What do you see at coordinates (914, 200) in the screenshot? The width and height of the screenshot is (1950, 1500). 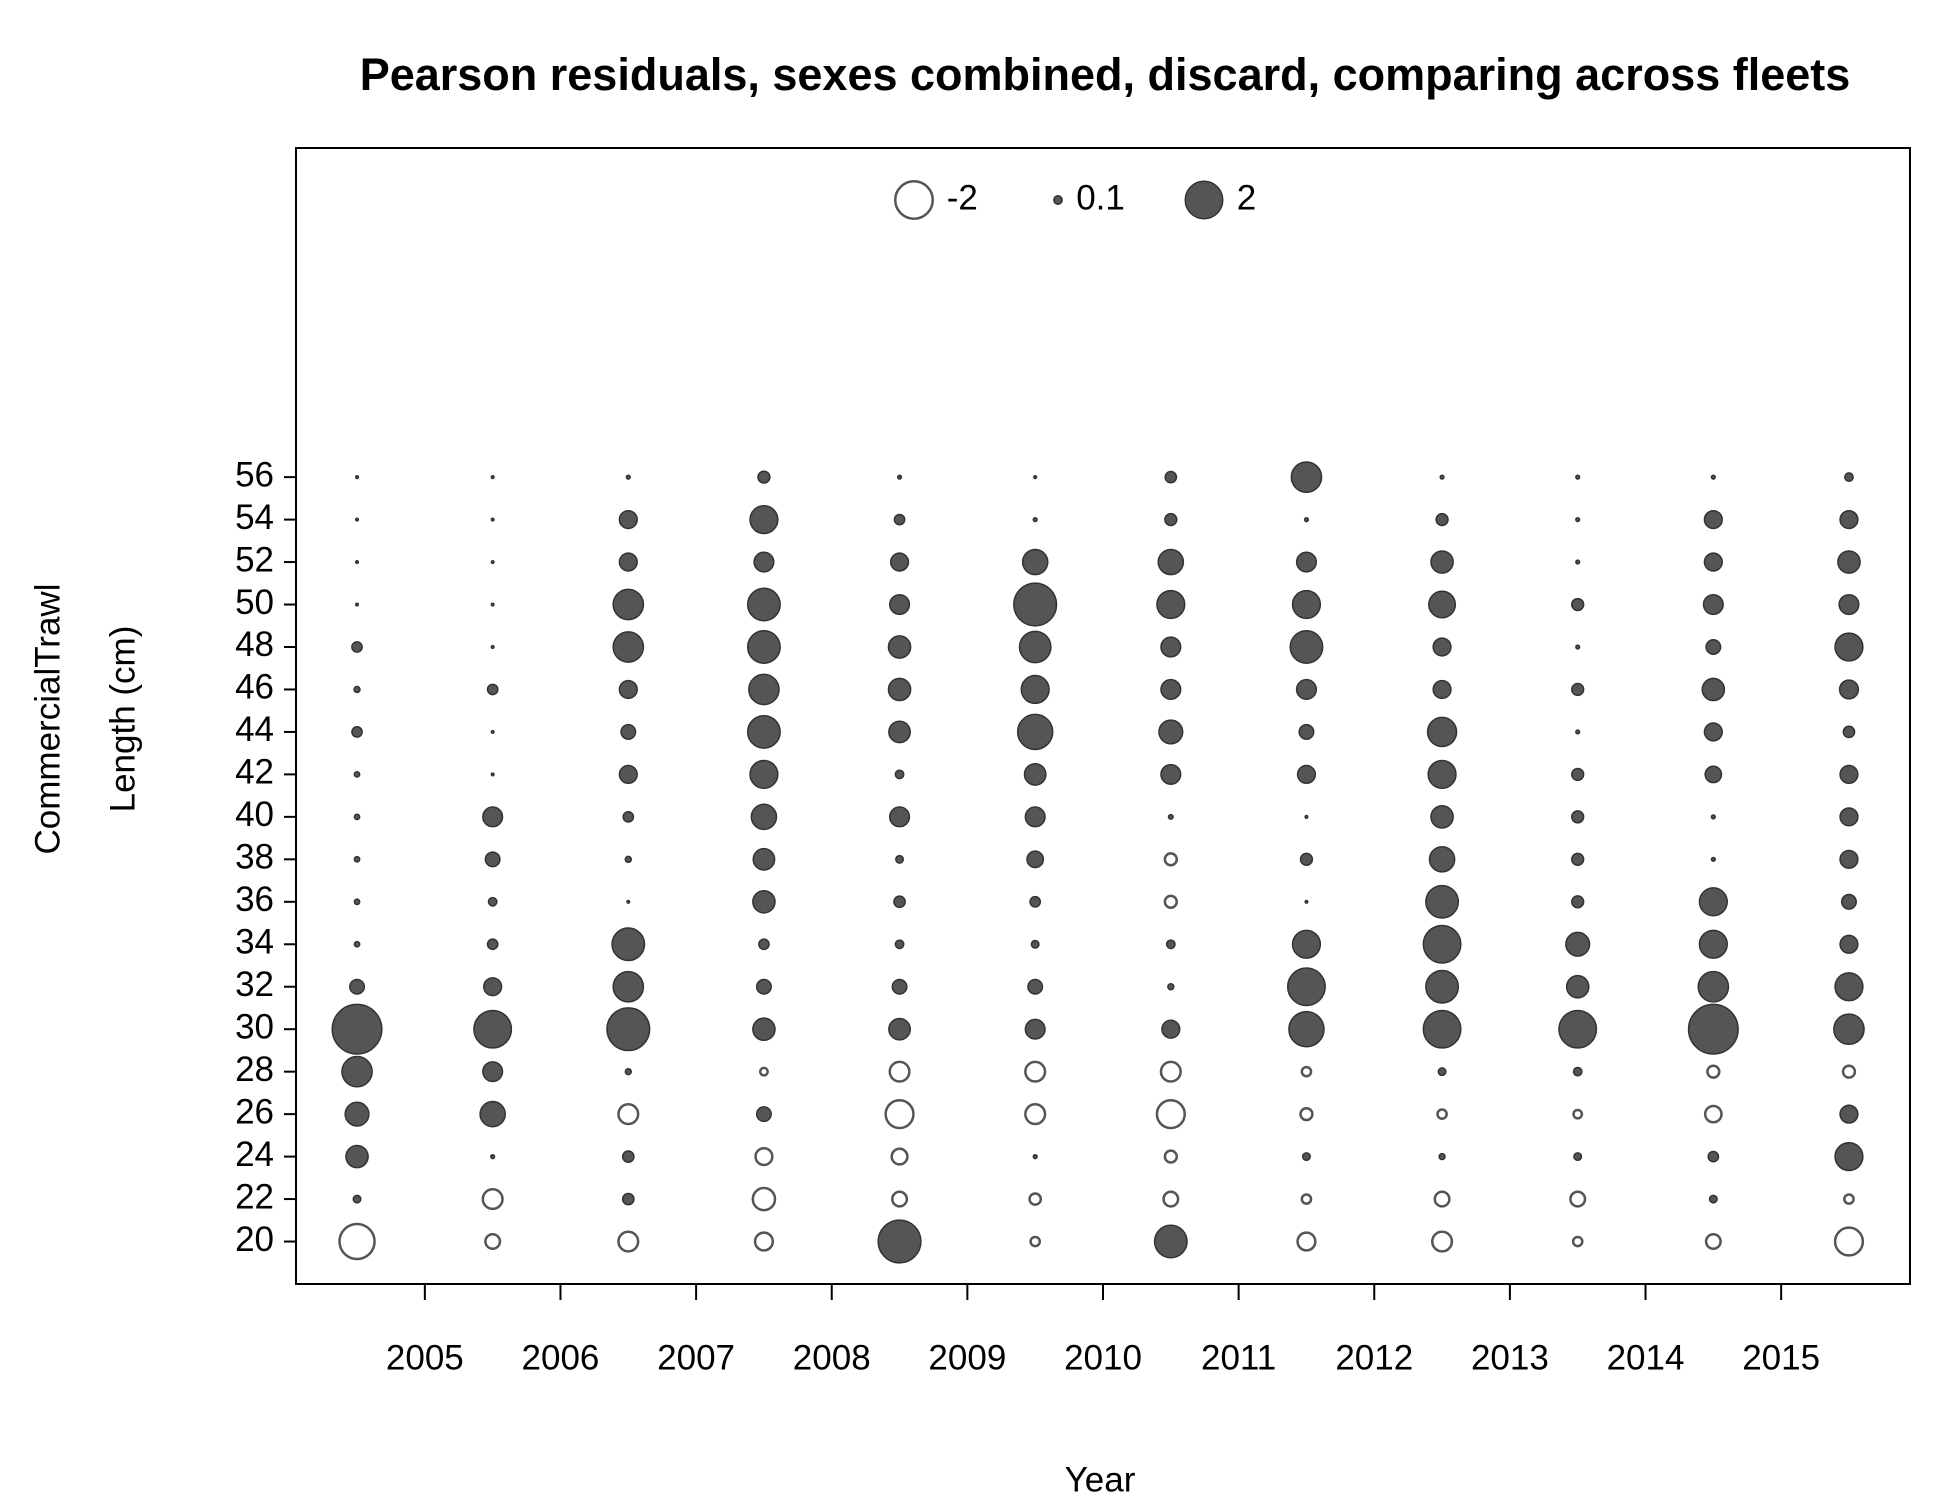 I see `legend-bubble` at bounding box center [914, 200].